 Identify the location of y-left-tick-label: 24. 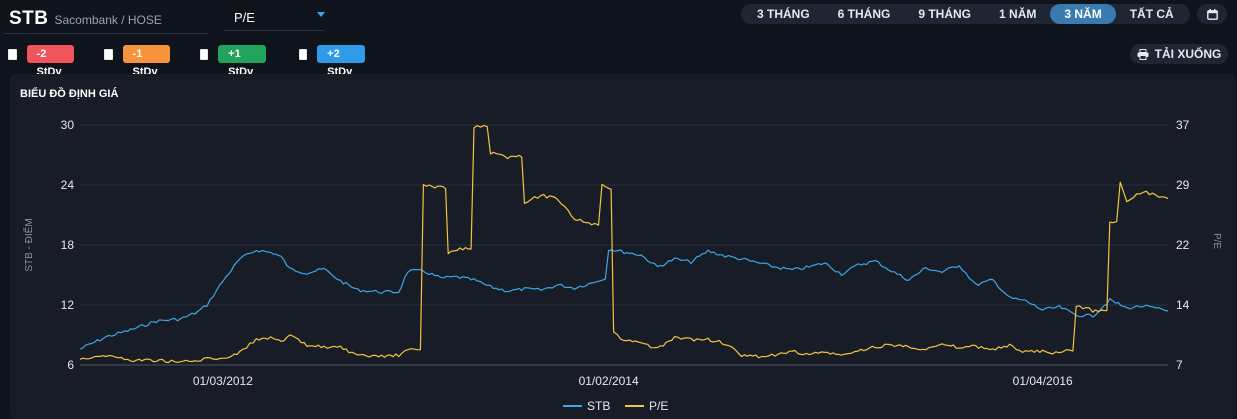
(68, 185).